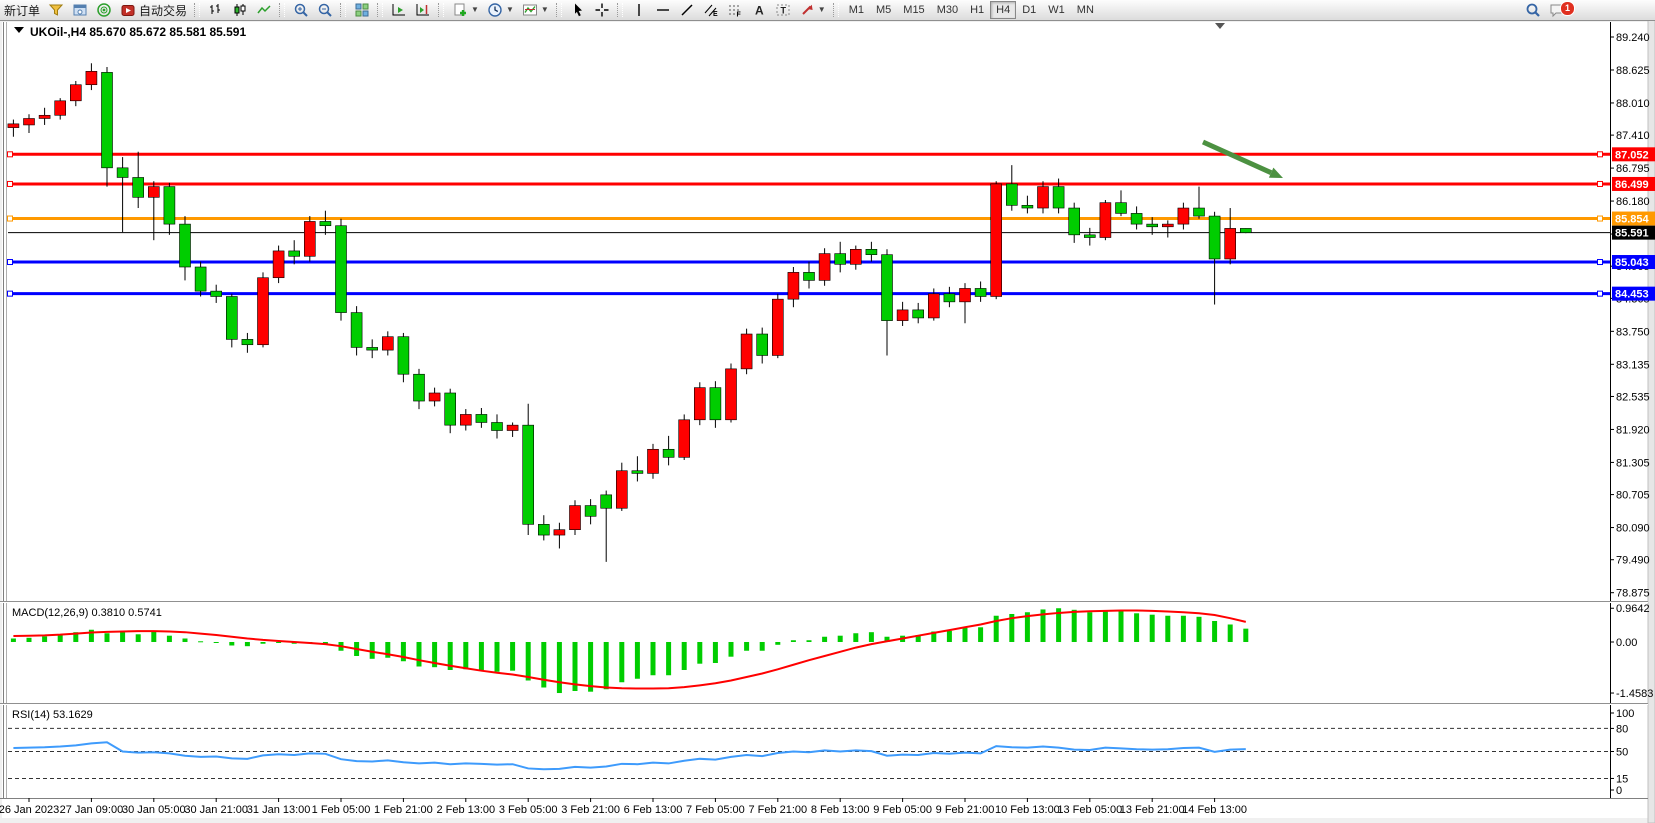  I want to click on svg-text: T, so click(783, 11).